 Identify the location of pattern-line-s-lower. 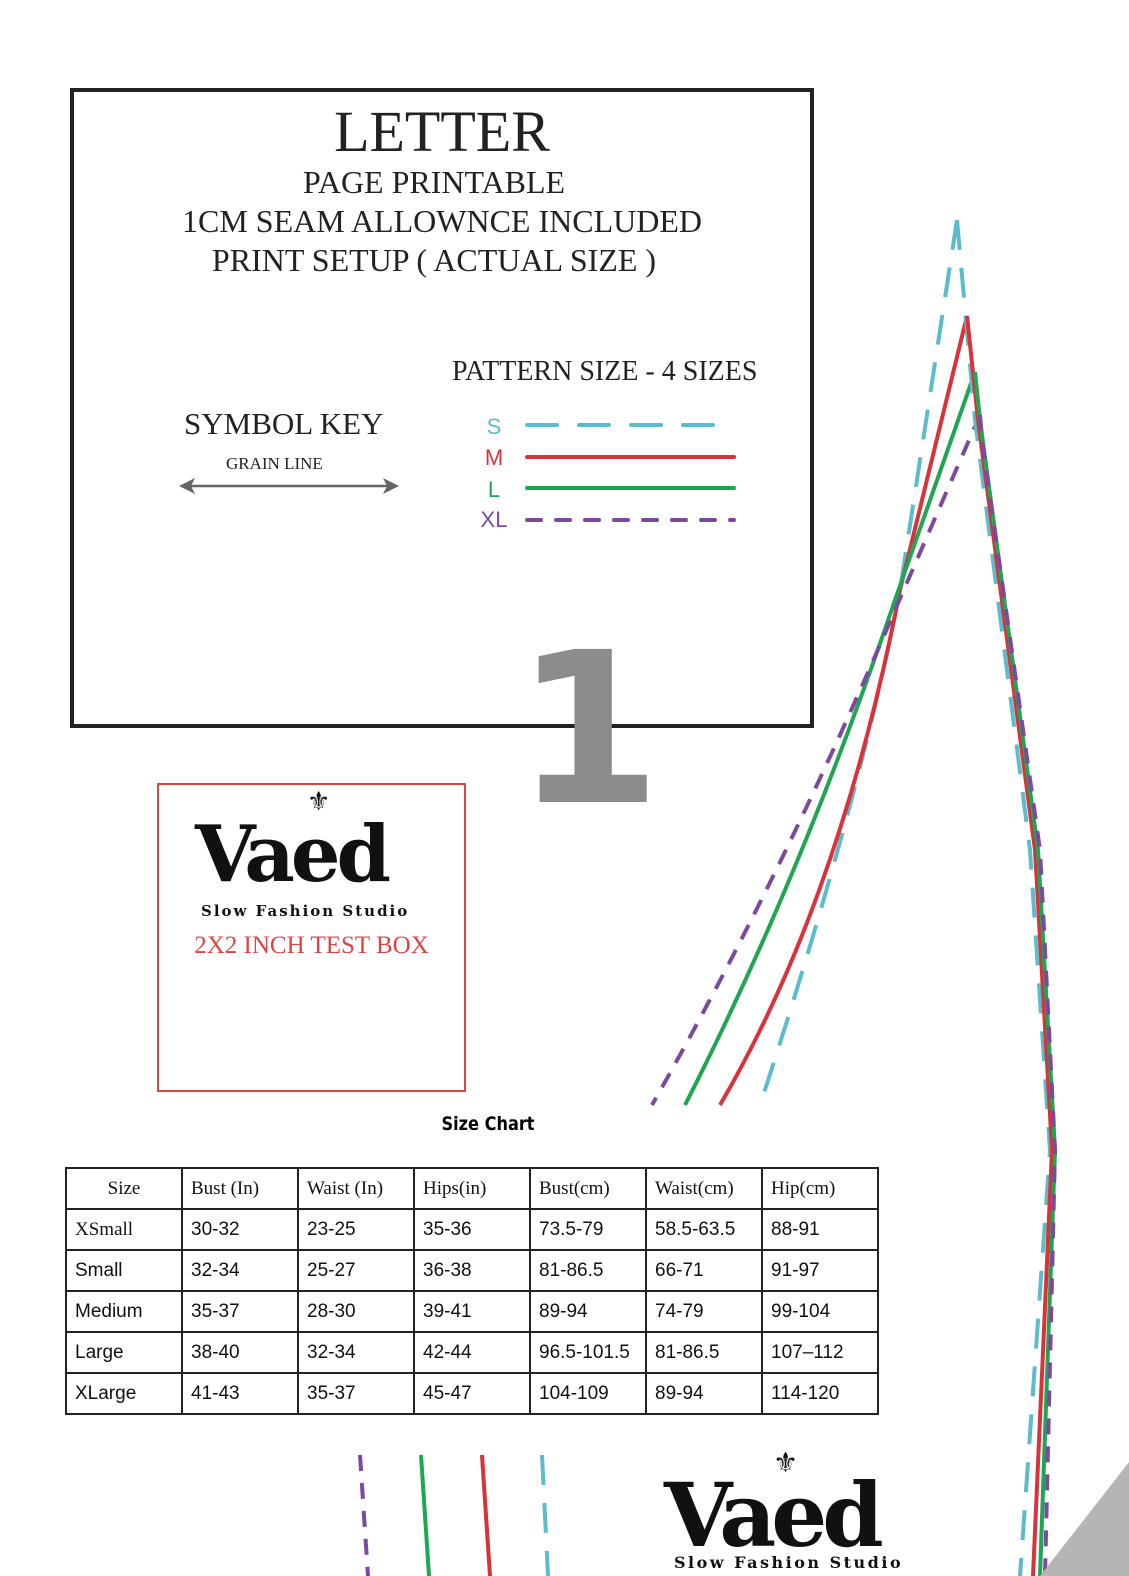
(545, 1515).